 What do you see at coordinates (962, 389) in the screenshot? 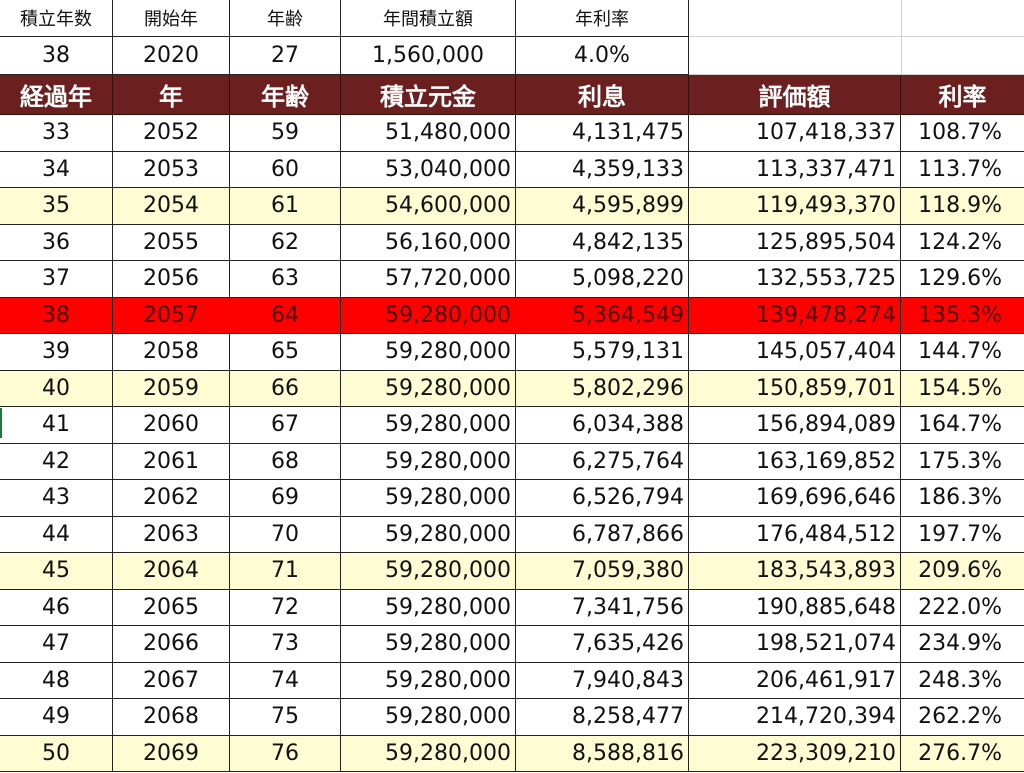
I see `cell-rate: 154.5%` at bounding box center [962, 389].